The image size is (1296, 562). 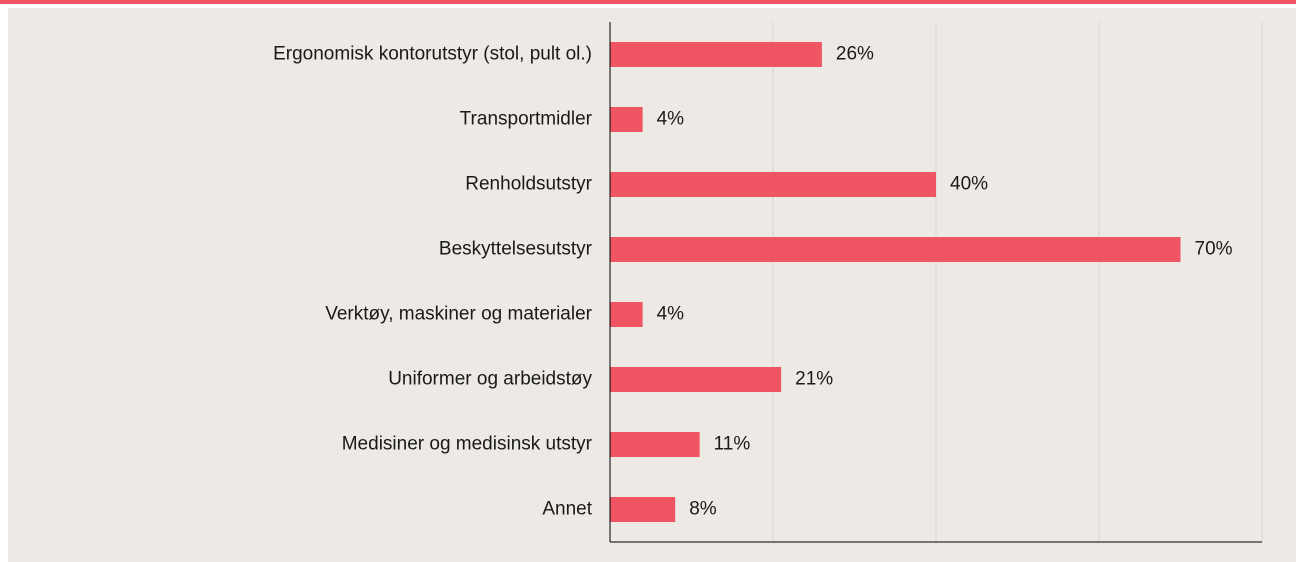 I want to click on y-tick-label: Verktøy, maskiner og materialer, so click(x=458, y=314).